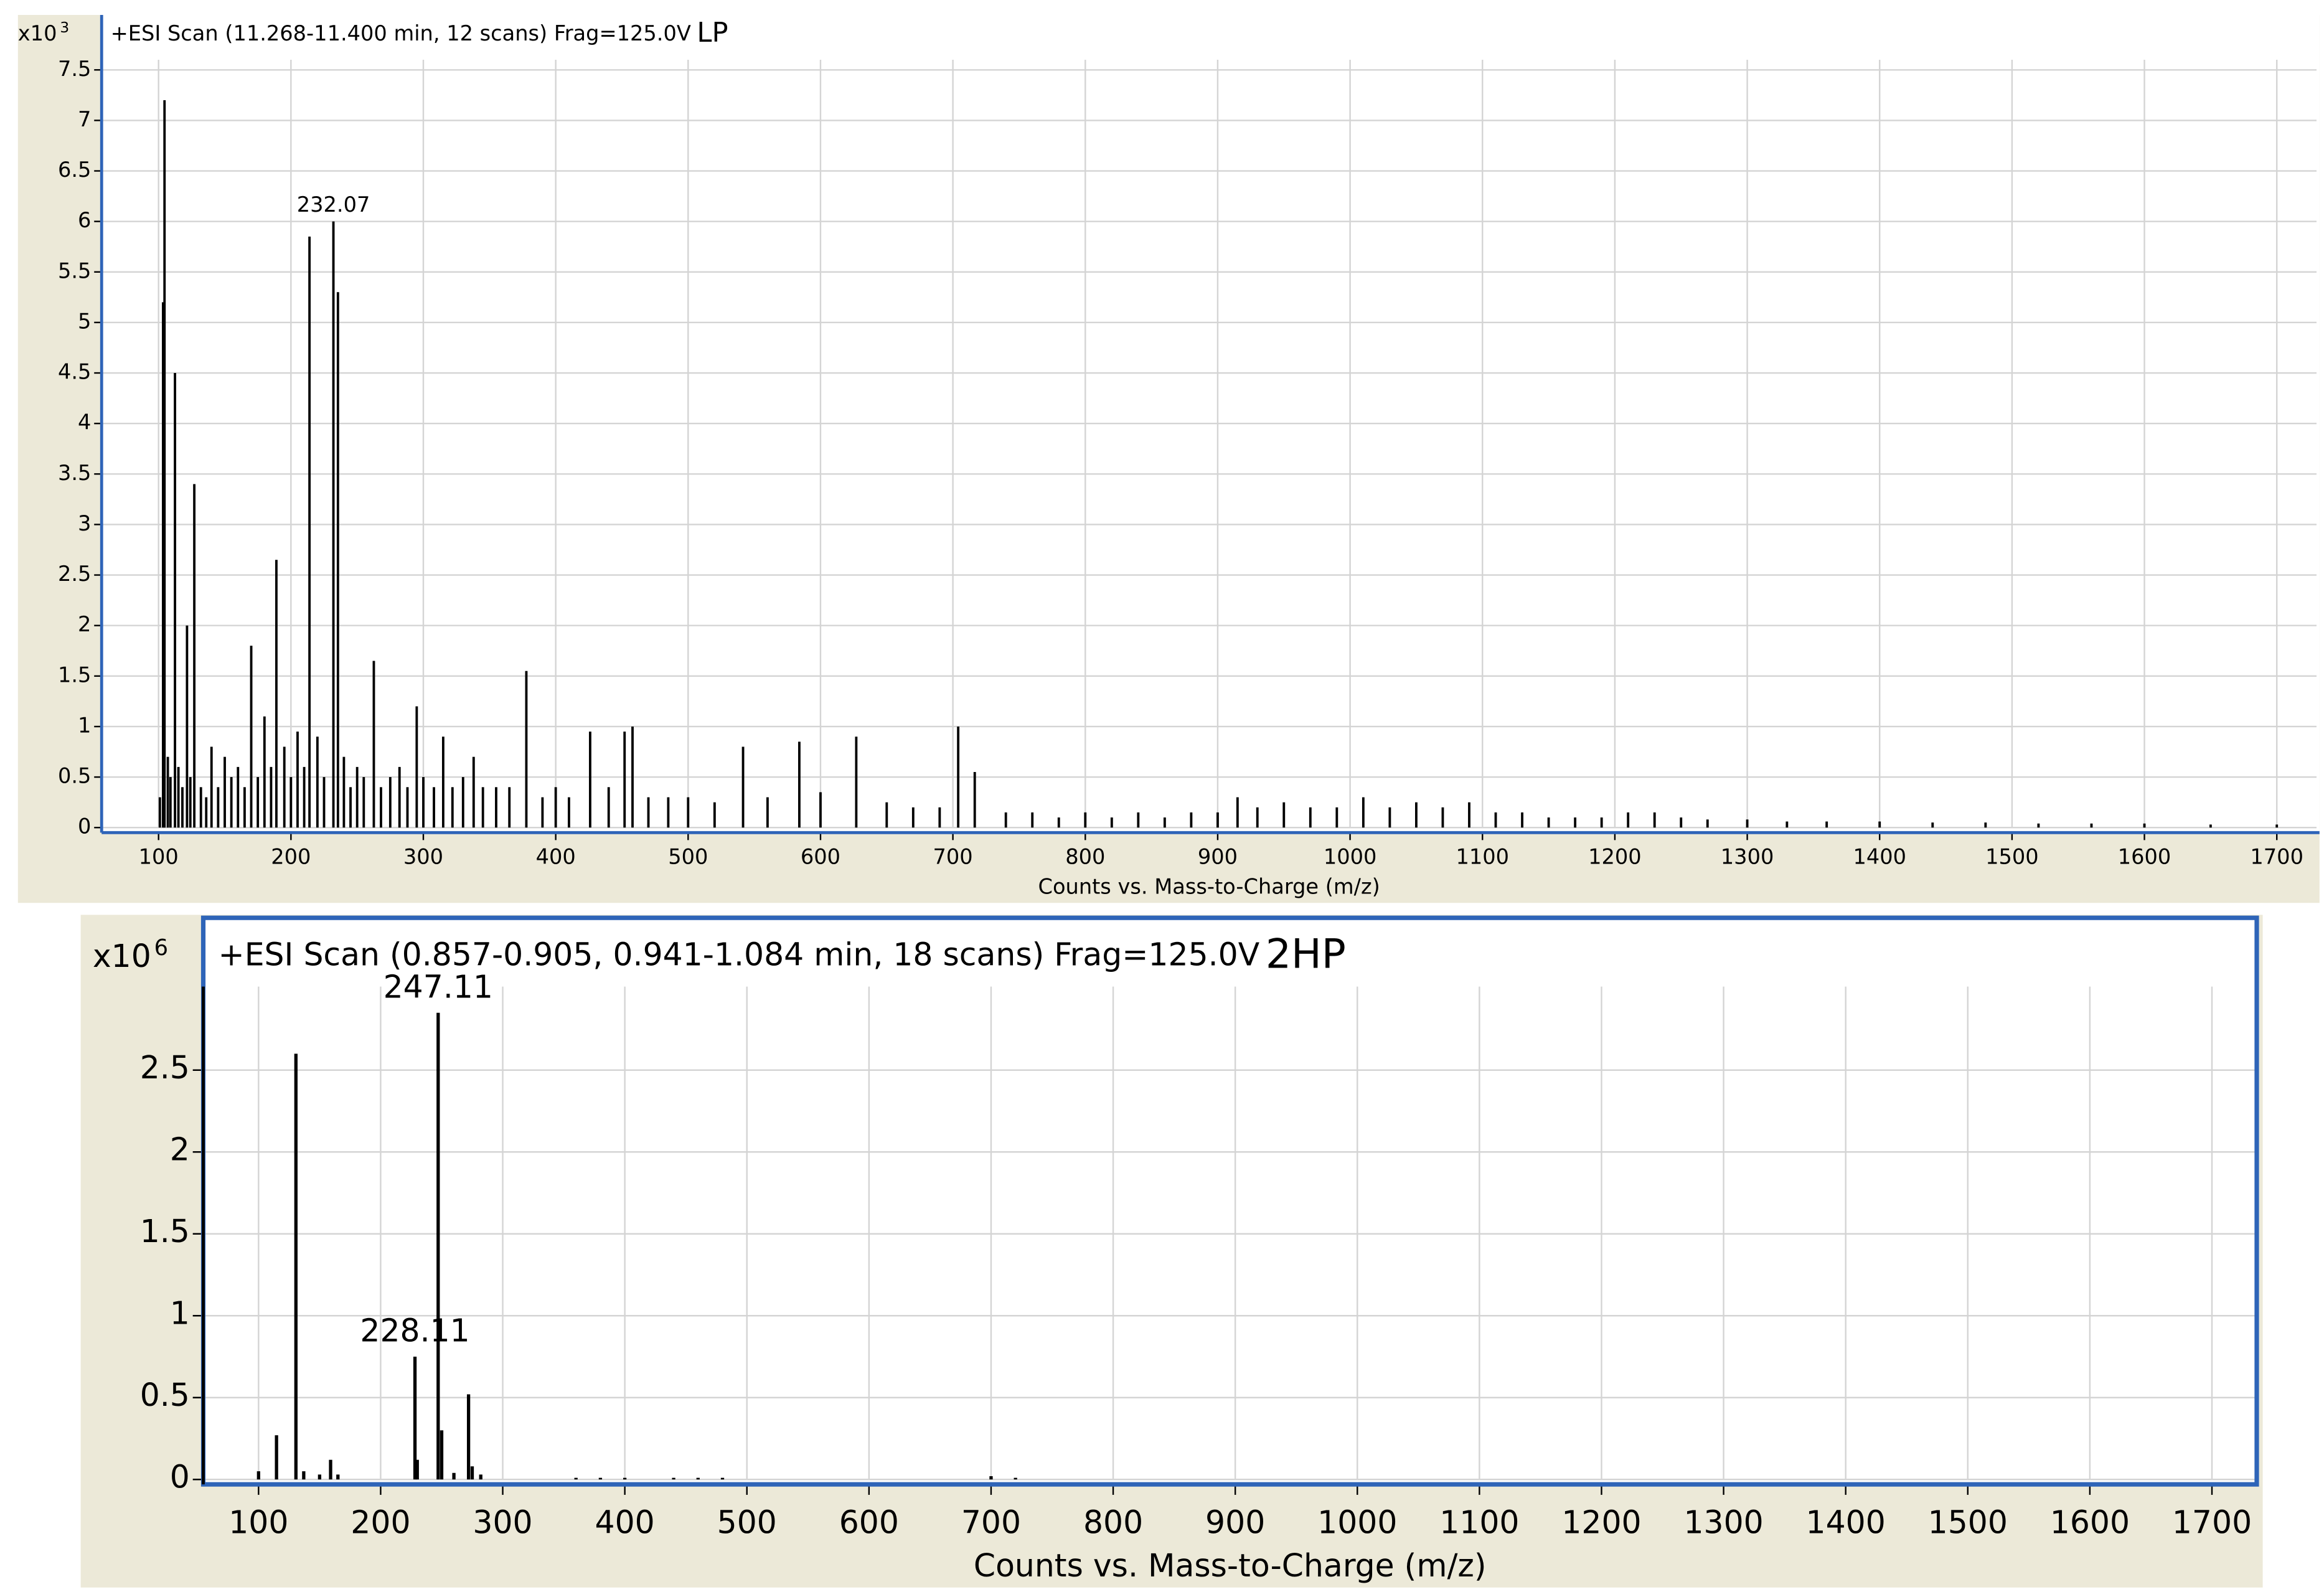  What do you see at coordinates (438, 986) in the screenshot?
I see `peak-label: 247.11` at bounding box center [438, 986].